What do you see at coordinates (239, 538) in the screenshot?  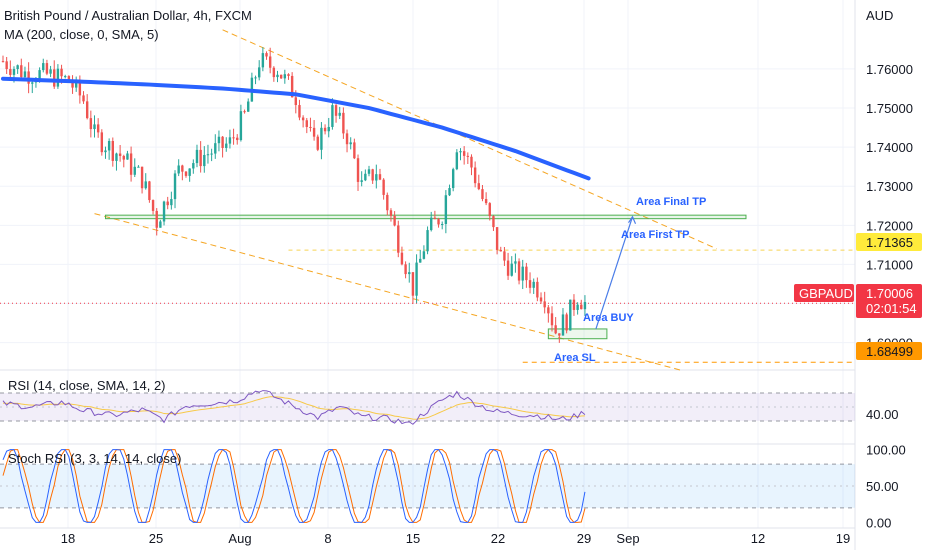 I see `time-tick-label: Aug` at bounding box center [239, 538].